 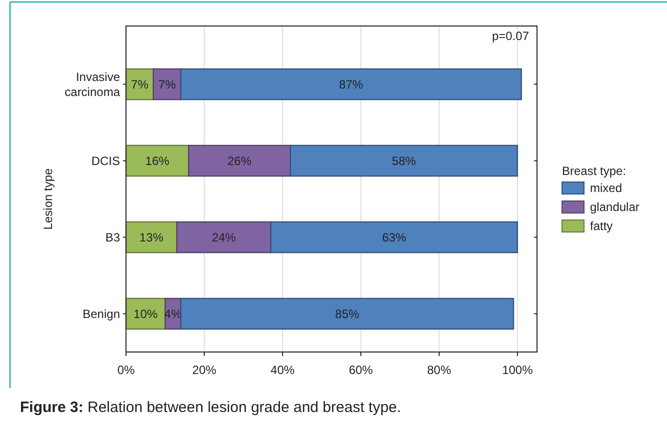 I want to click on data-label: 26%, so click(x=240, y=161).